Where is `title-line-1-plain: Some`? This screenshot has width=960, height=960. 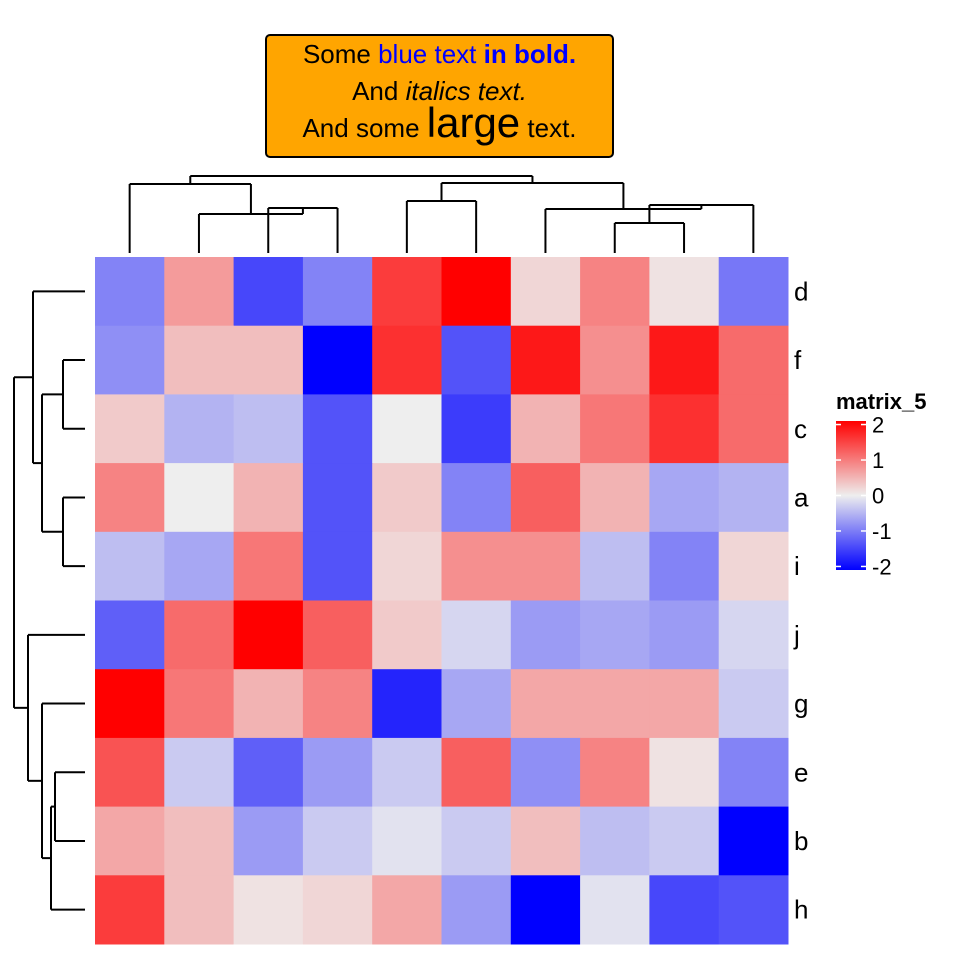 title-line-1-plain: Some is located at coordinates (340, 54).